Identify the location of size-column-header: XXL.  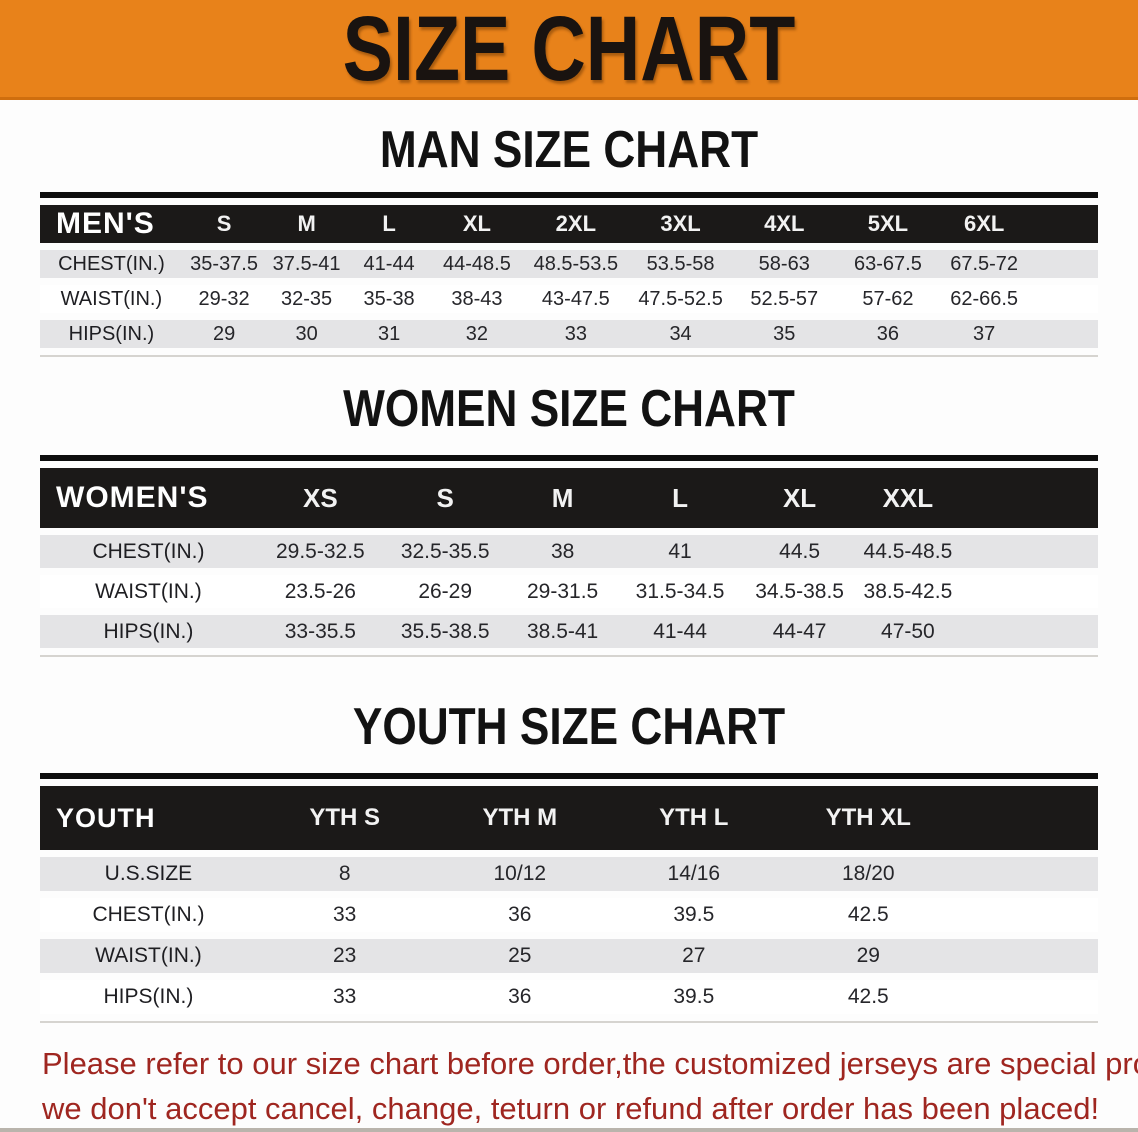
(977, 498).